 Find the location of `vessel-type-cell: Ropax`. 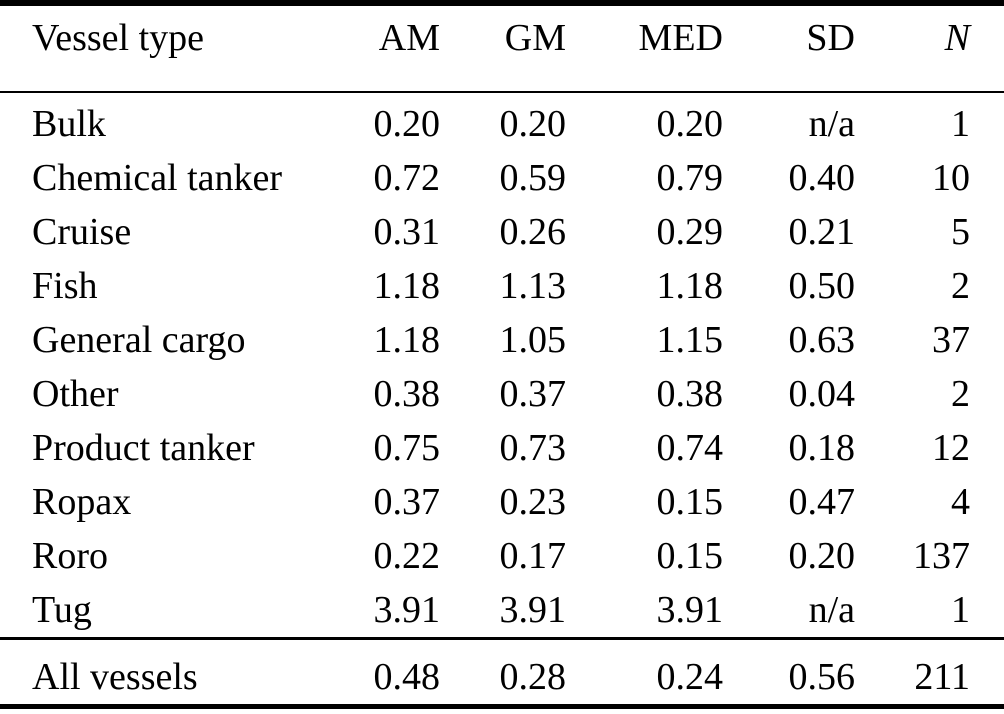

vessel-type-cell: Ropax is located at coordinates (82, 502).